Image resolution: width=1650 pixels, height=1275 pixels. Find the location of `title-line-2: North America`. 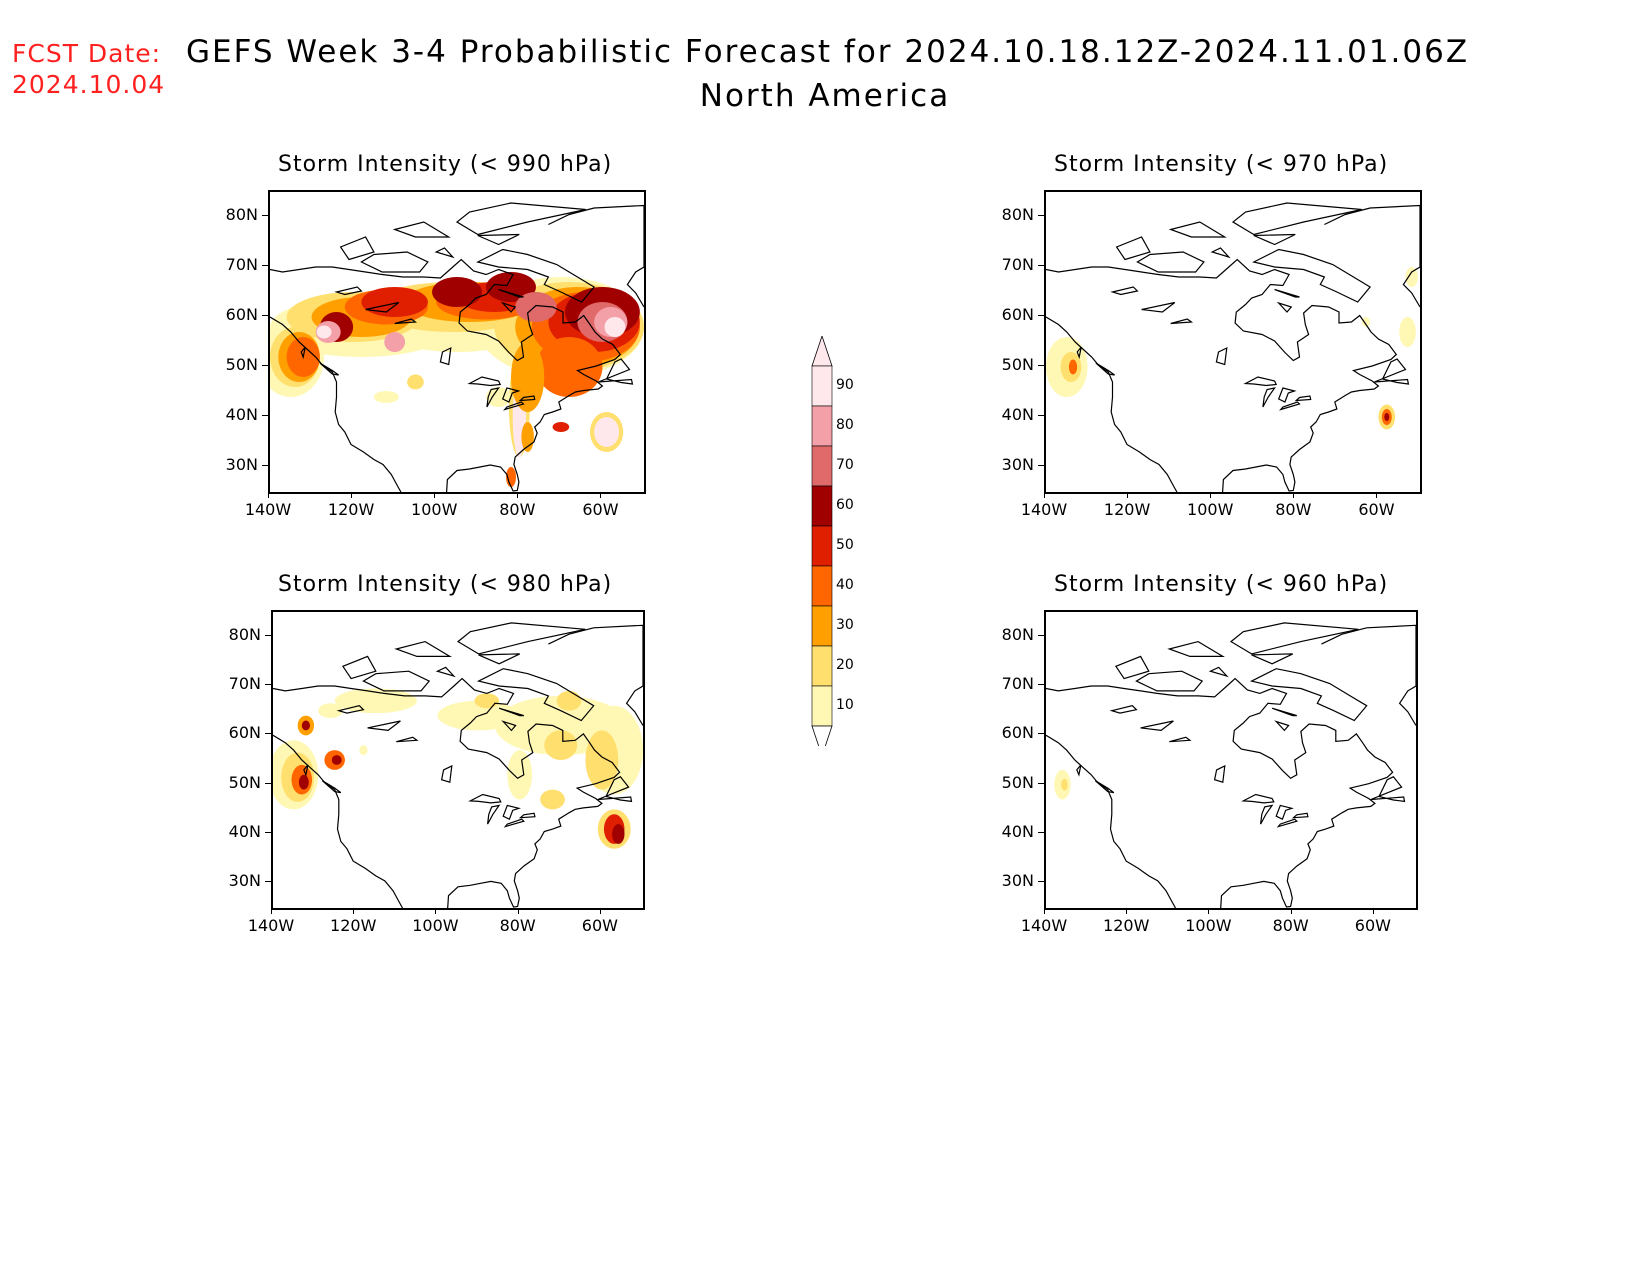

title-line-2: North America is located at coordinates (825, 96).